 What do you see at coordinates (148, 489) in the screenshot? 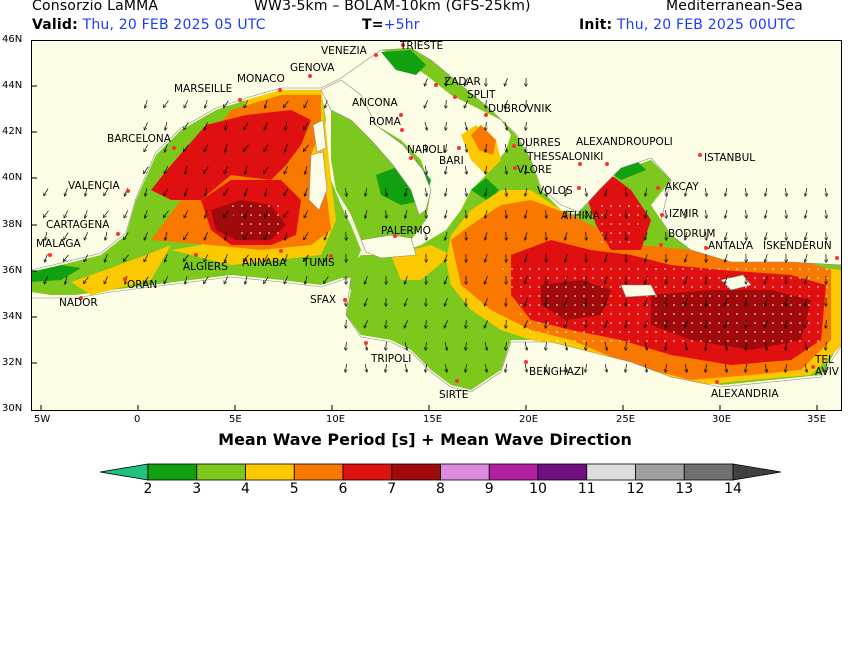
I see `colorbar-label: 2` at bounding box center [148, 489].